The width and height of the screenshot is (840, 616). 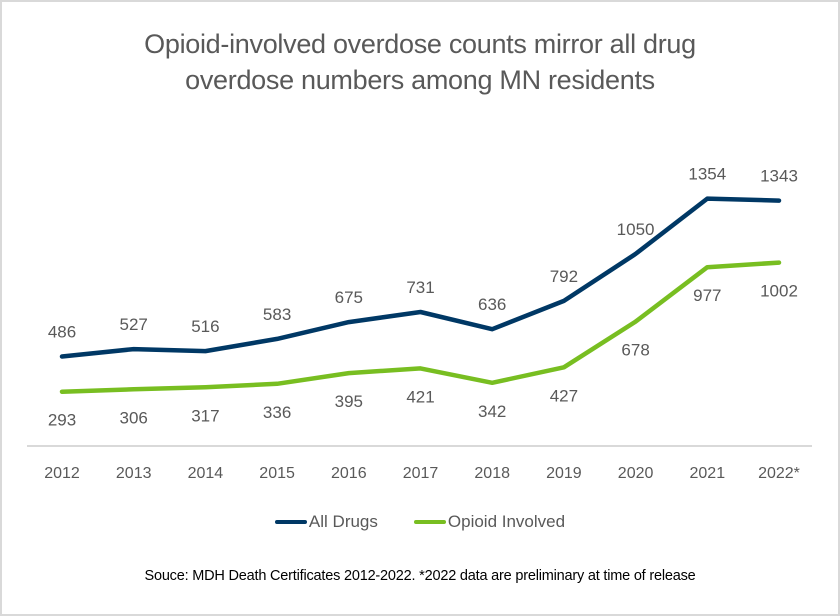 I want to click on x-tick-label: 2016, so click(x=349, y=473).